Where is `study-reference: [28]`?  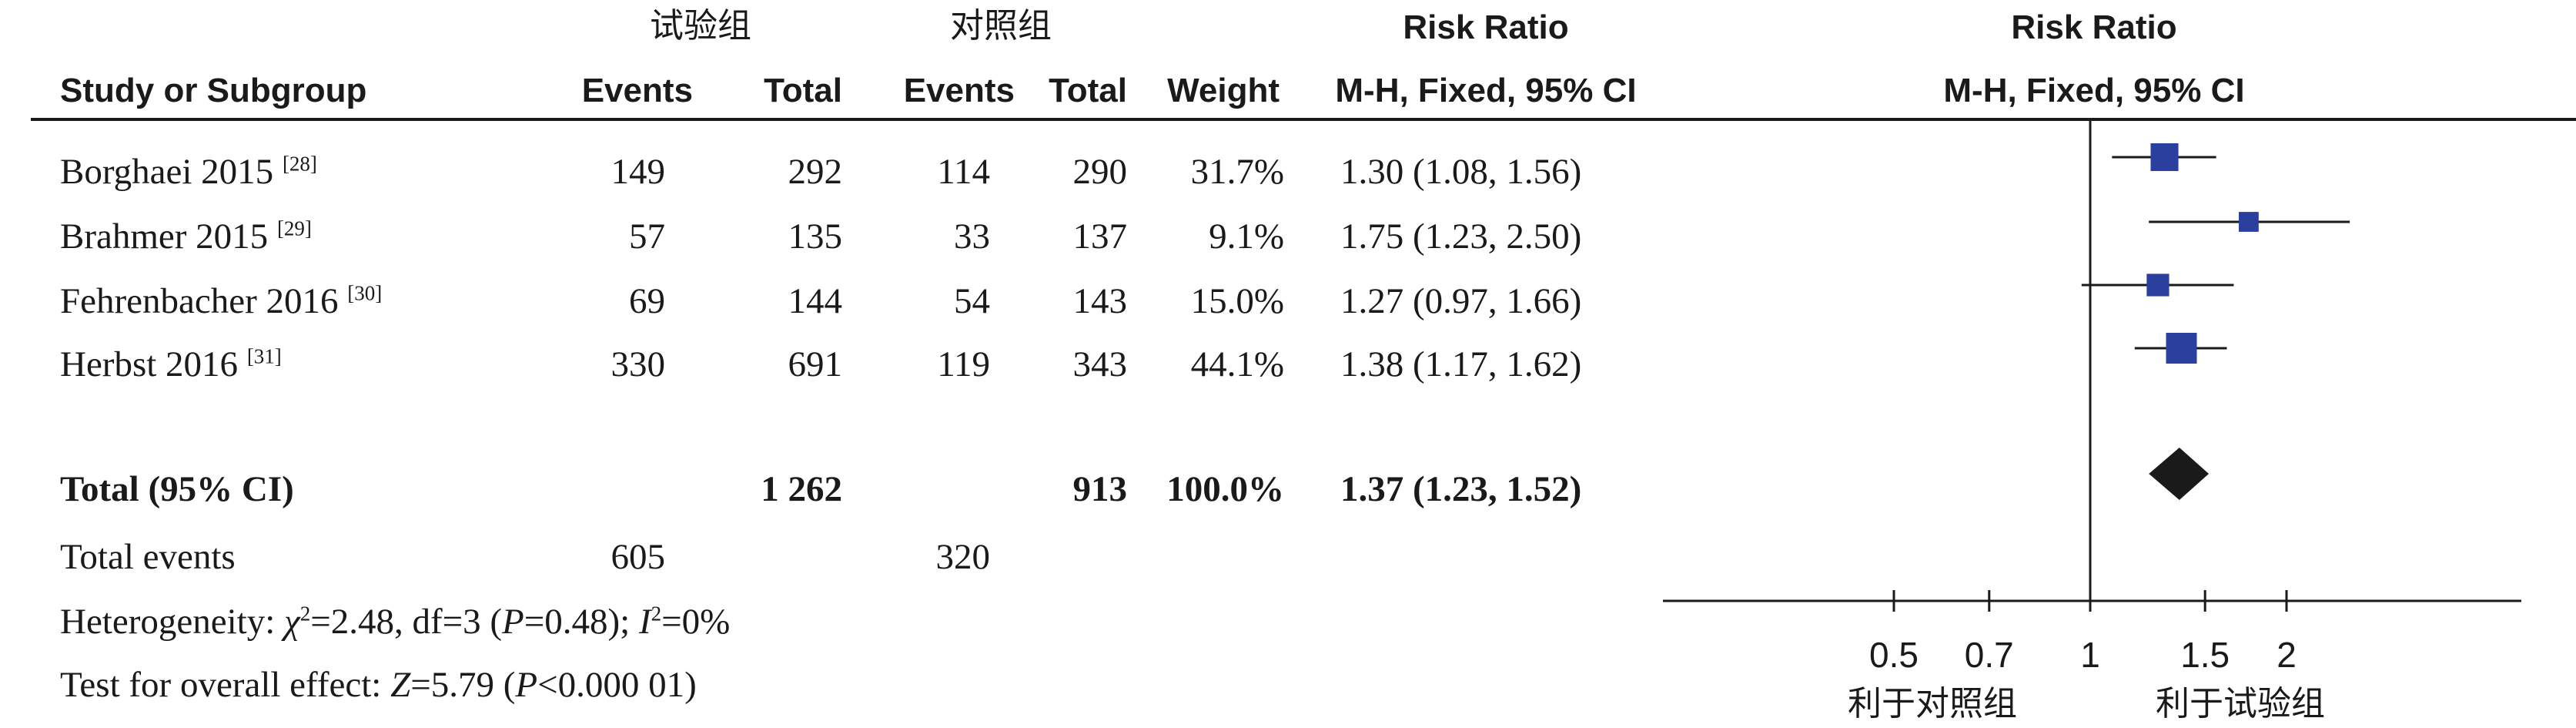
study-reference: [28] is located at coordinates (300, 164).